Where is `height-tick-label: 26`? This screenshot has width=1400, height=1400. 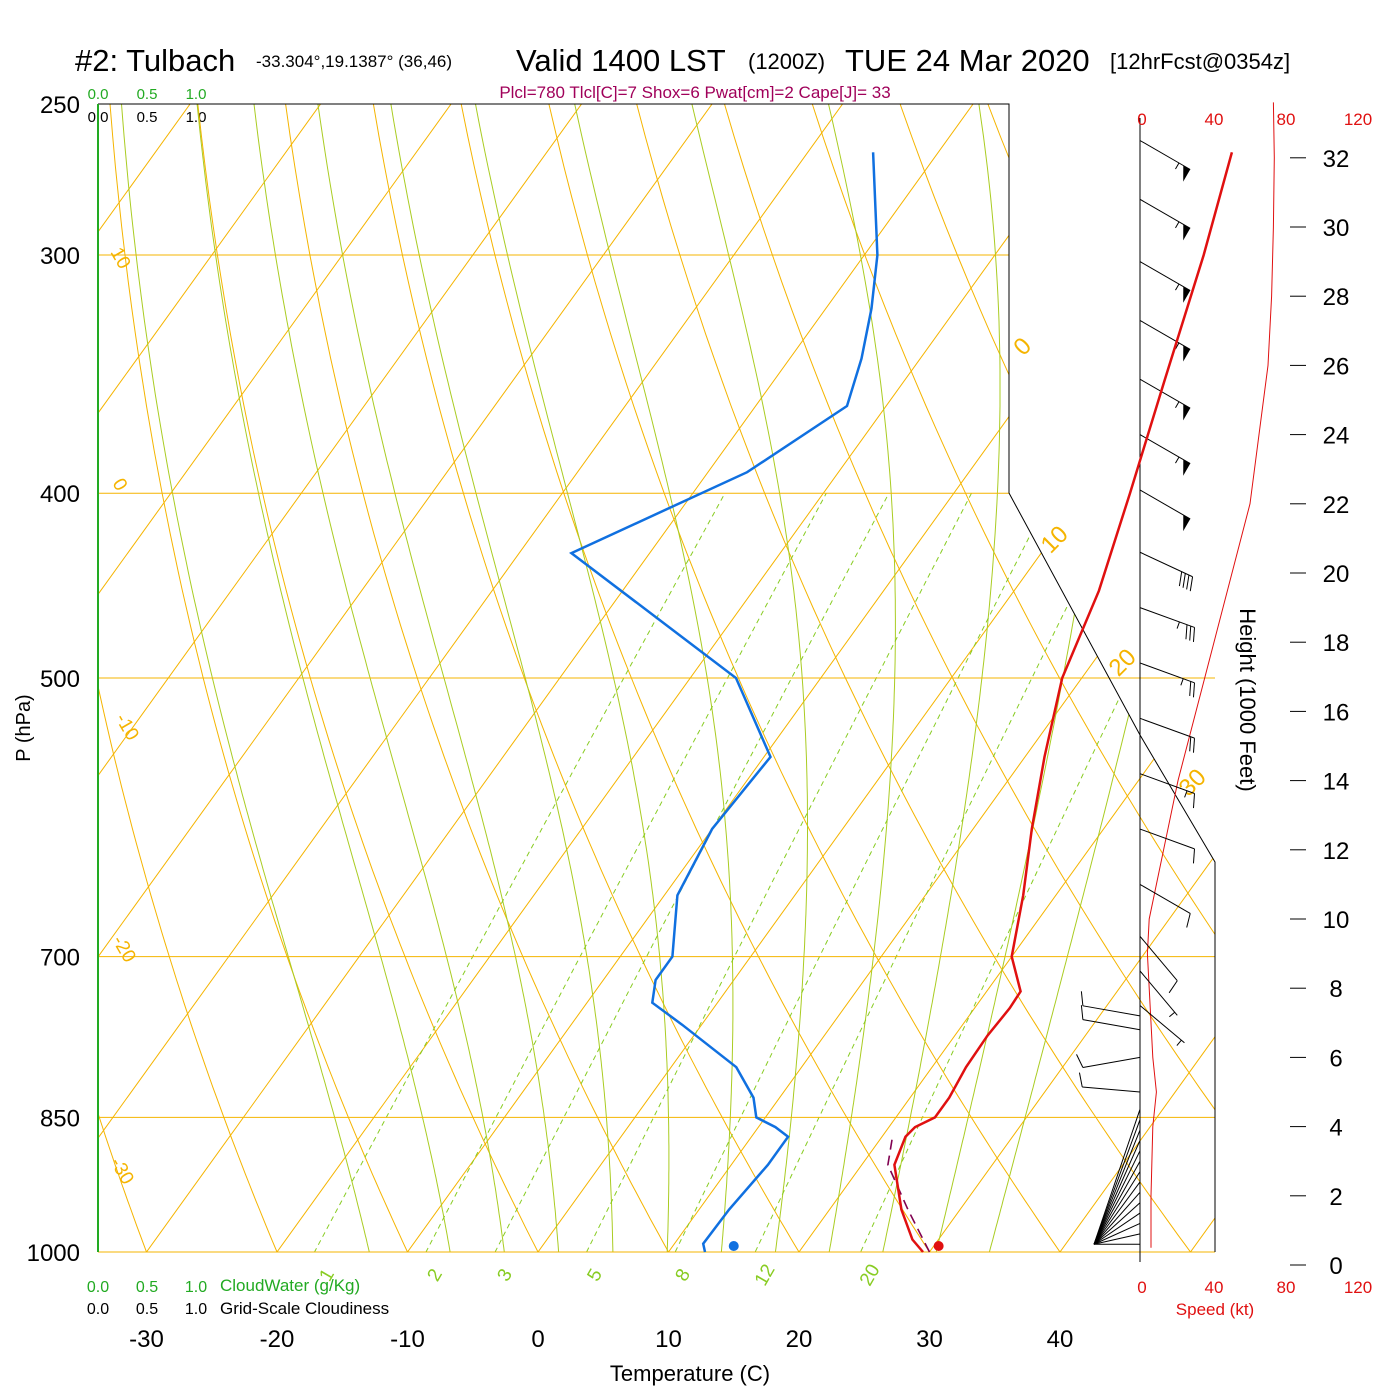 height-tick-label: 26 is located at coordinates (1336, 366).